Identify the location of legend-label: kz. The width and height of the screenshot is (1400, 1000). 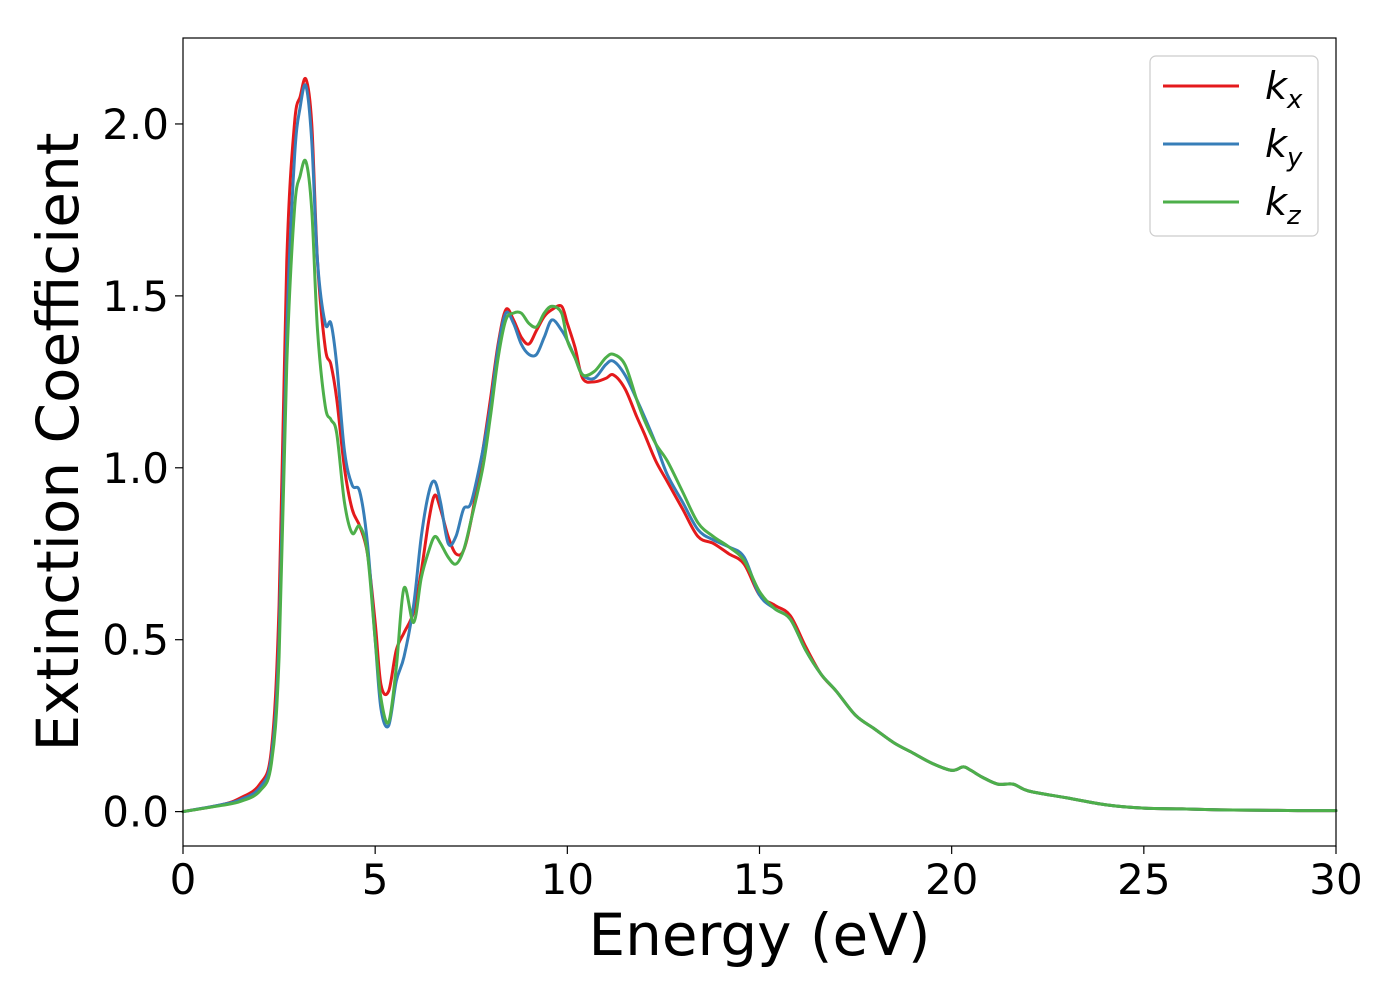
(1283, 205).